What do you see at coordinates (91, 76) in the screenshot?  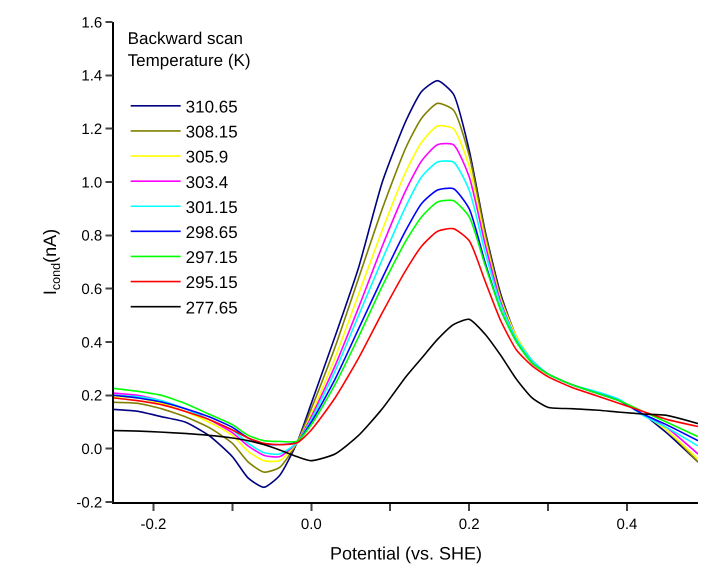 I see `y-tick-label: 1.4` at bounding box center [91, 76].